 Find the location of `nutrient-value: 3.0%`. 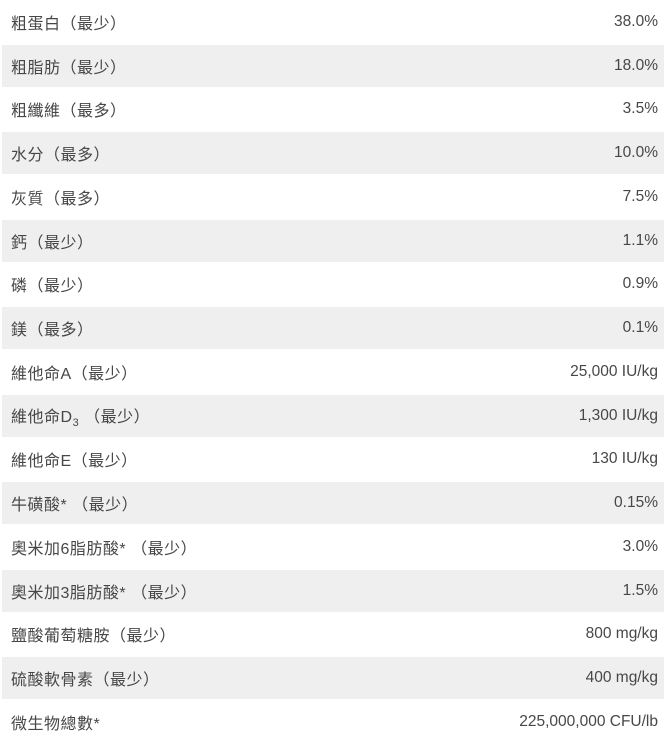

nutrient-value: 3.0% is located at coordinates (640, 546).